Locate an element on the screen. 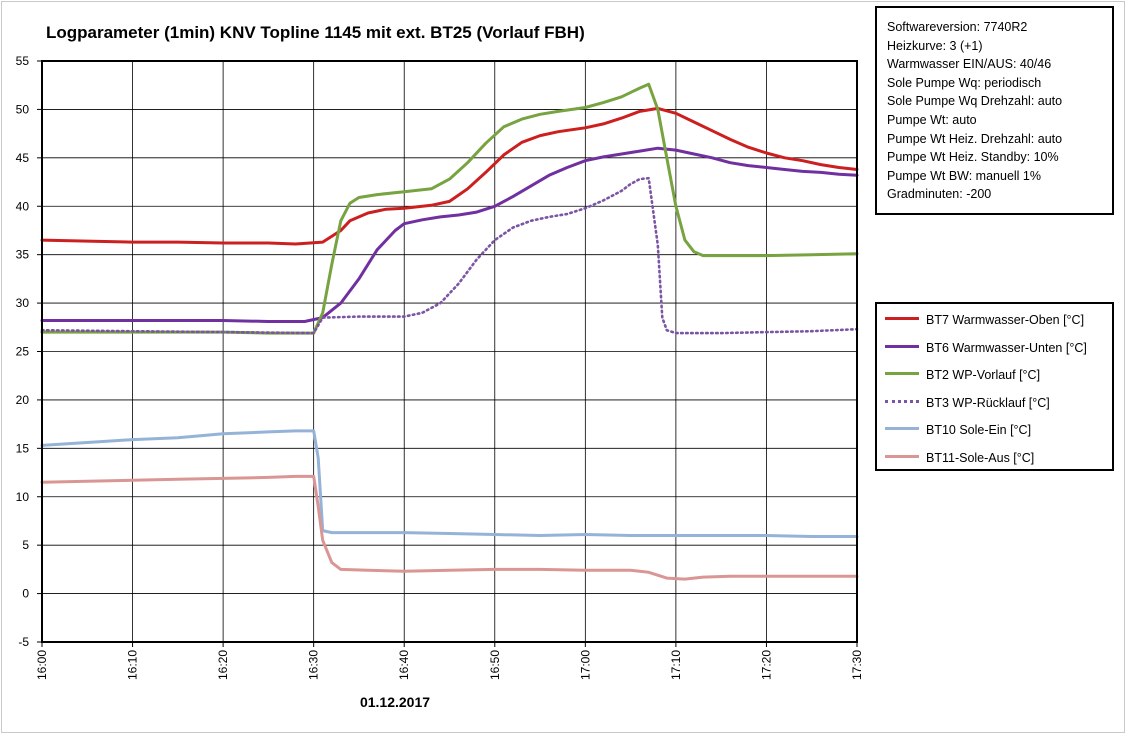 This screenshot has height=736, width=1128. legend-swatch-bt11 is located at coordinates (902, 456).